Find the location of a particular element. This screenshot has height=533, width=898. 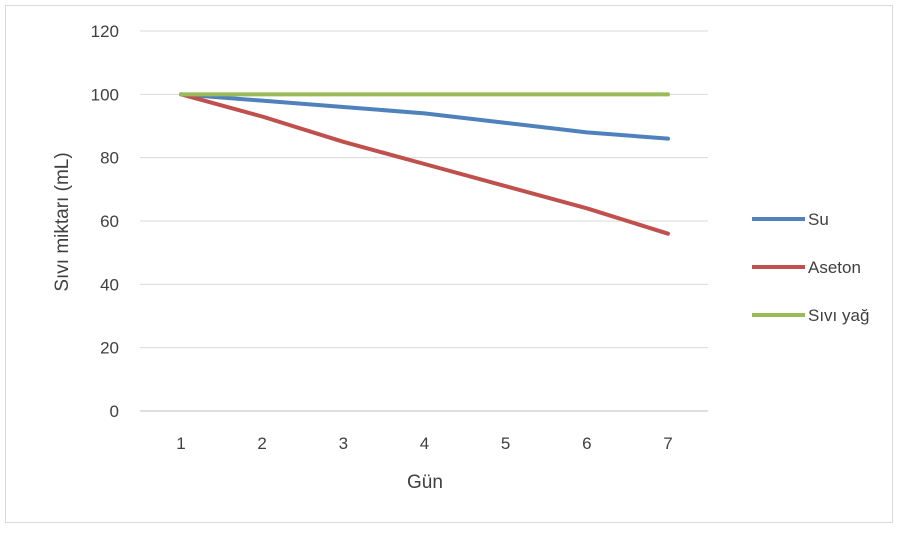

series-lines is located at coordinates (424, 164).